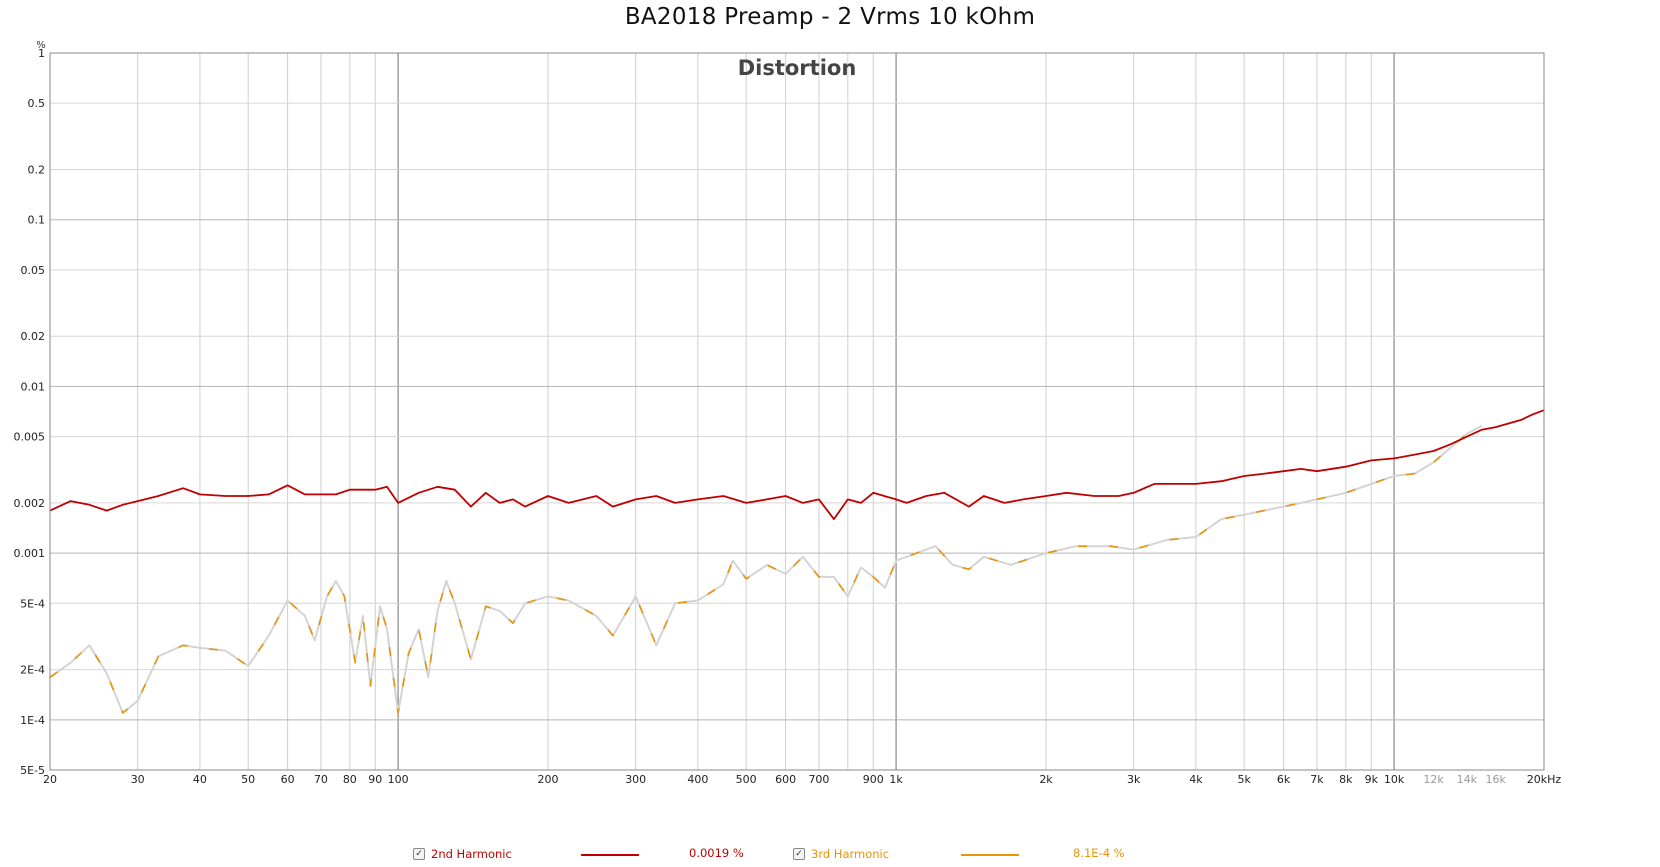 The width and height of the screenshot is (1660, 867). What do you see at coordinates (850, 854) in the screenshot?
I see `legend-label-3rd-harmonic: 3rd Harmonic` at bounding box center [850, 854].